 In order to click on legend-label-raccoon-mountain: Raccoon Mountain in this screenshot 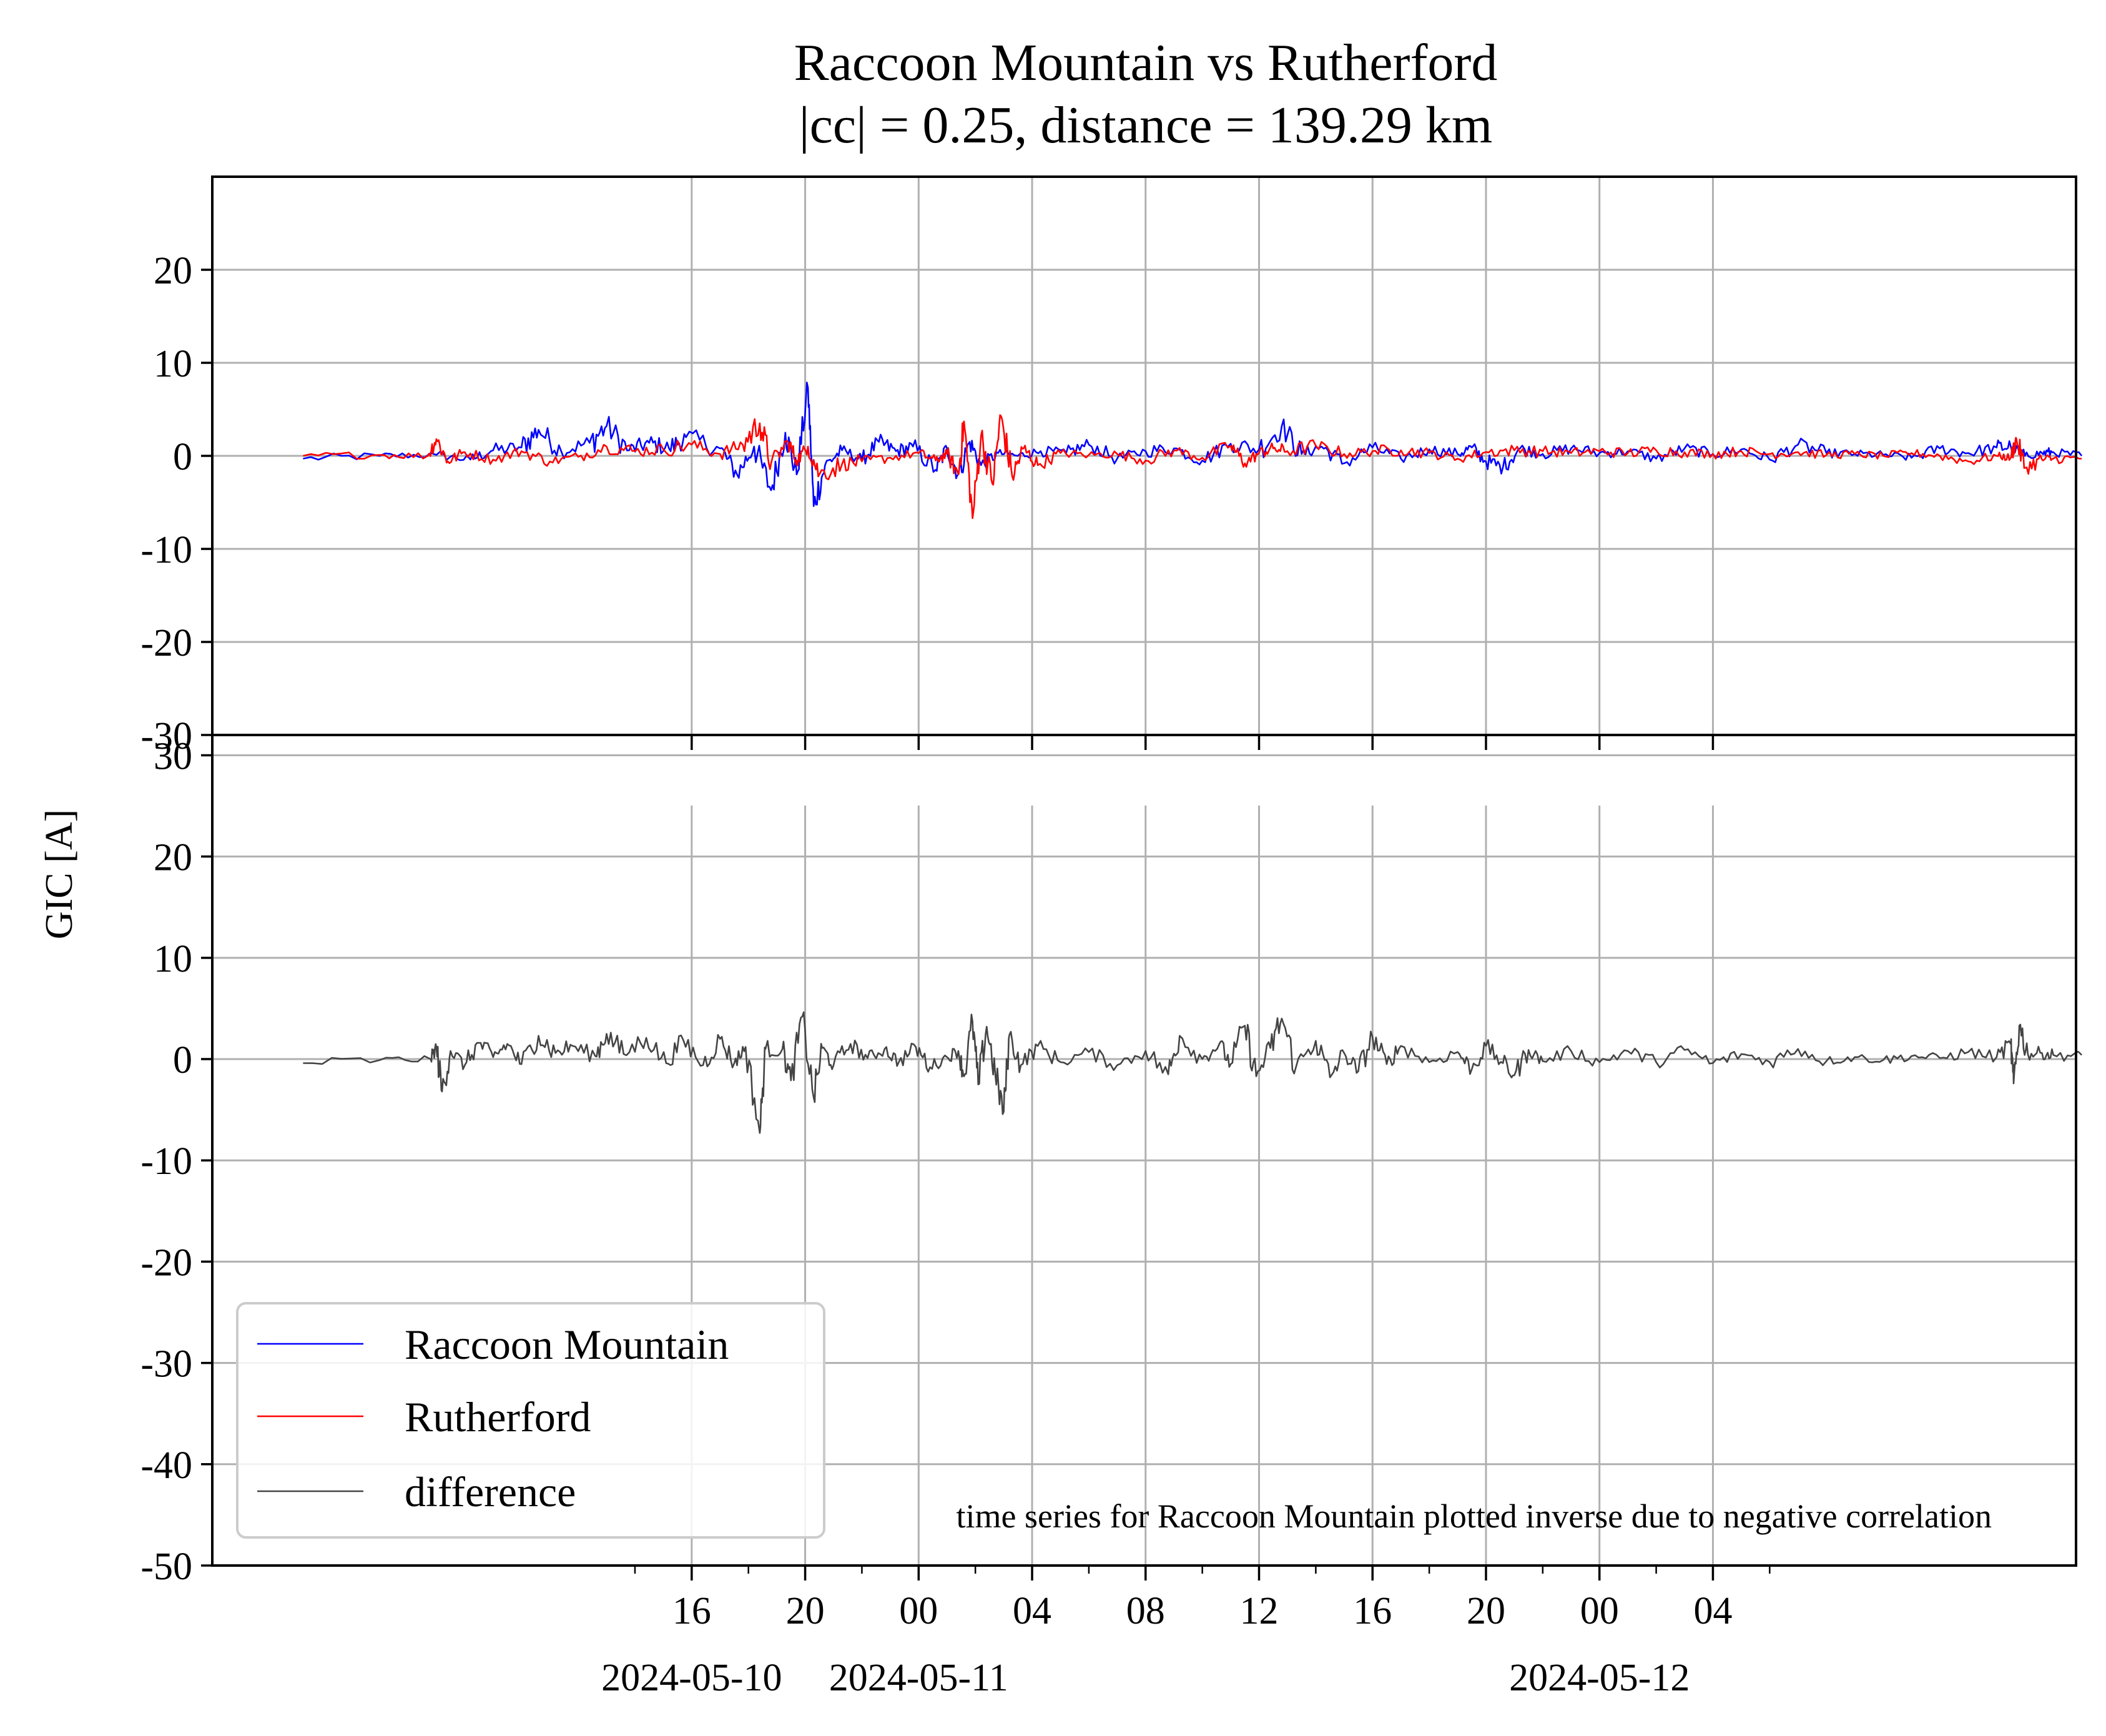, I will do `click(567, 1344)`.